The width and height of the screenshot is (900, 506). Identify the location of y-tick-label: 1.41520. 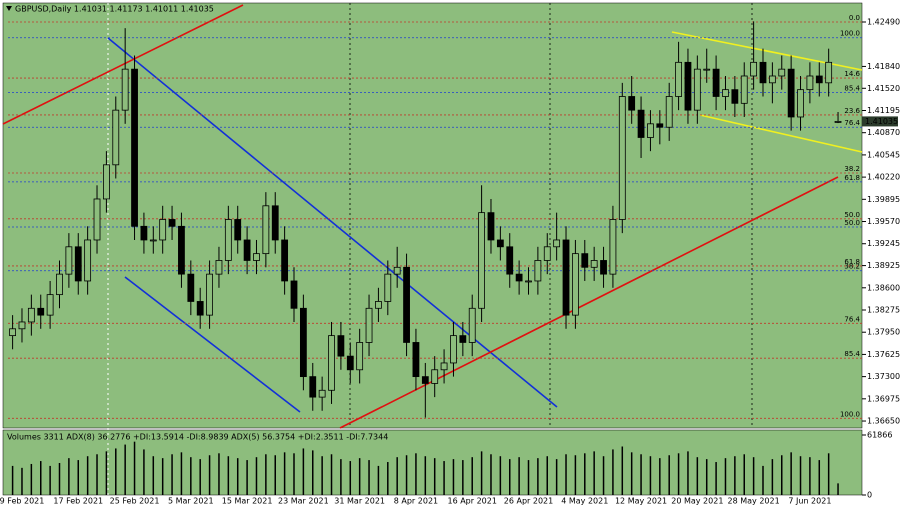
(883, 88).